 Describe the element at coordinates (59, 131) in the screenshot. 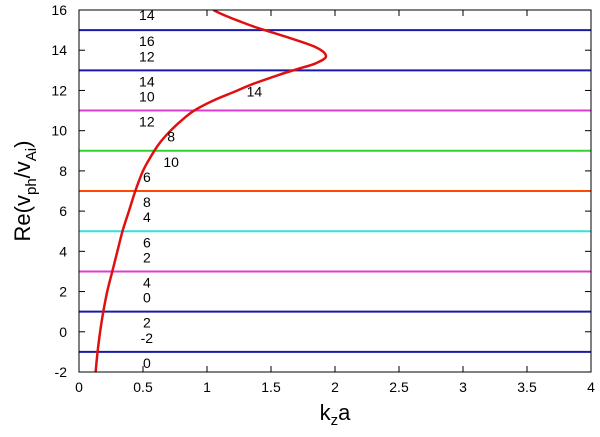

I see `y-tick-label: 10` at that location.